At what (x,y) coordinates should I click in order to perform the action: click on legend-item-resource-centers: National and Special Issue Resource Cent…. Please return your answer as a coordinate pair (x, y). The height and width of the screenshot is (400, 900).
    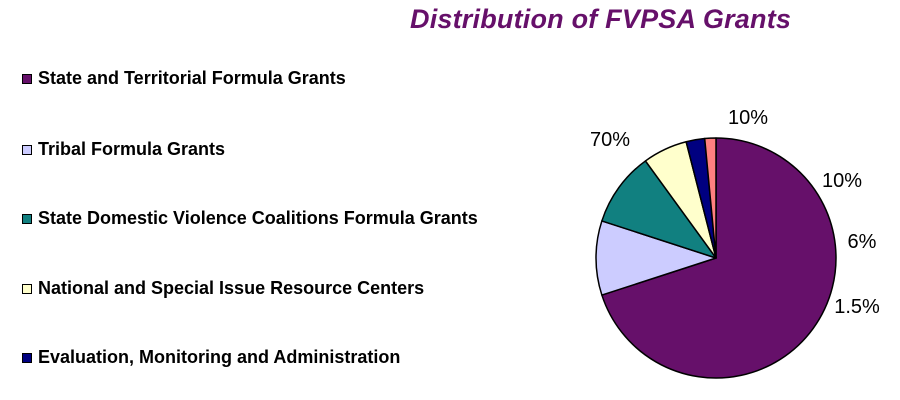
    Looking at the image, I should click on (223, 288).